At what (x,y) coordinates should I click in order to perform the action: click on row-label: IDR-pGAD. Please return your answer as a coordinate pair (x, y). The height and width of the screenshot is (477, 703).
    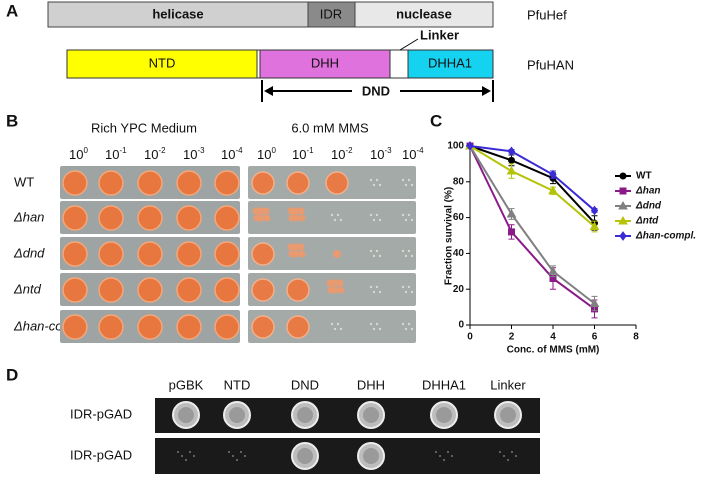
    Looking at the image, I should click on (101, 413).